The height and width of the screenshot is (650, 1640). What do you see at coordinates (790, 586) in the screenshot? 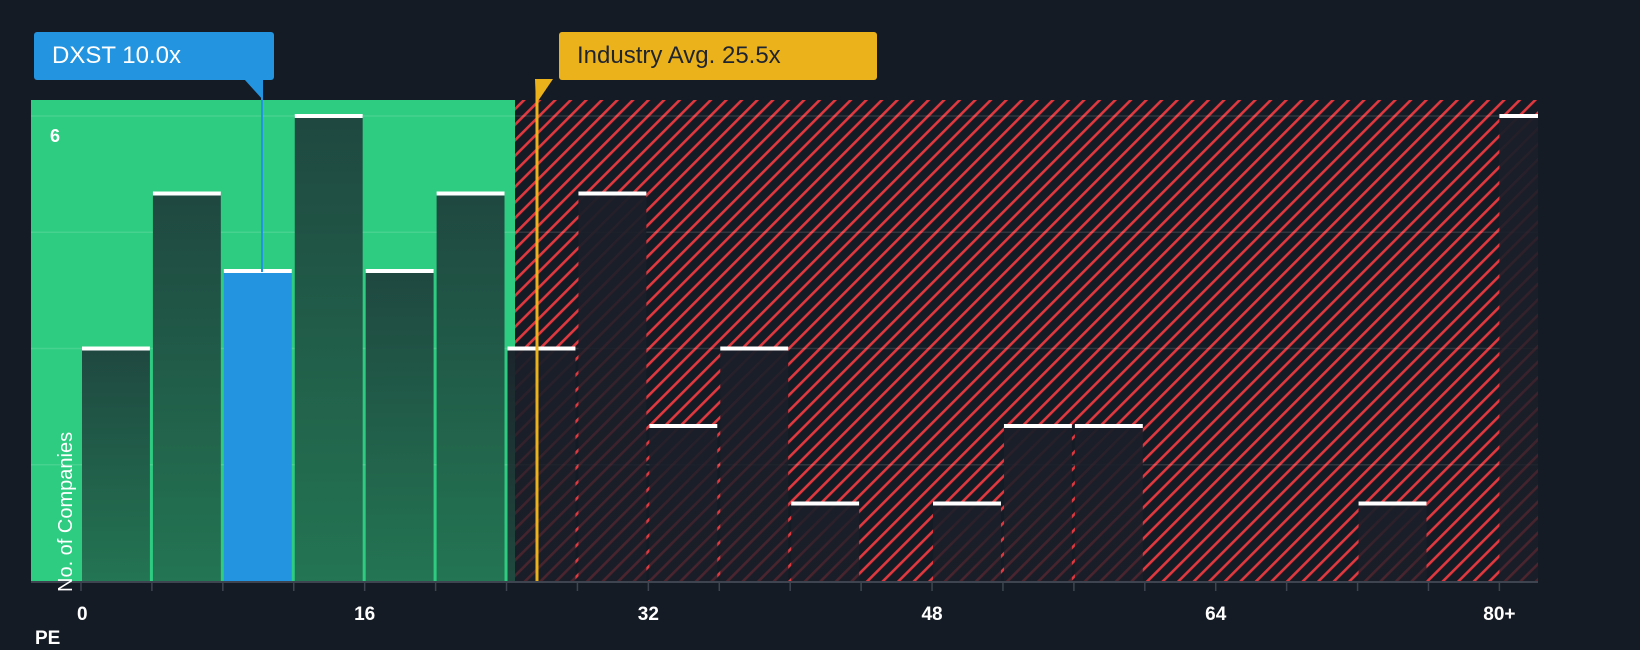
I see `x-axis-ticks` at bounding box center [790, 586].